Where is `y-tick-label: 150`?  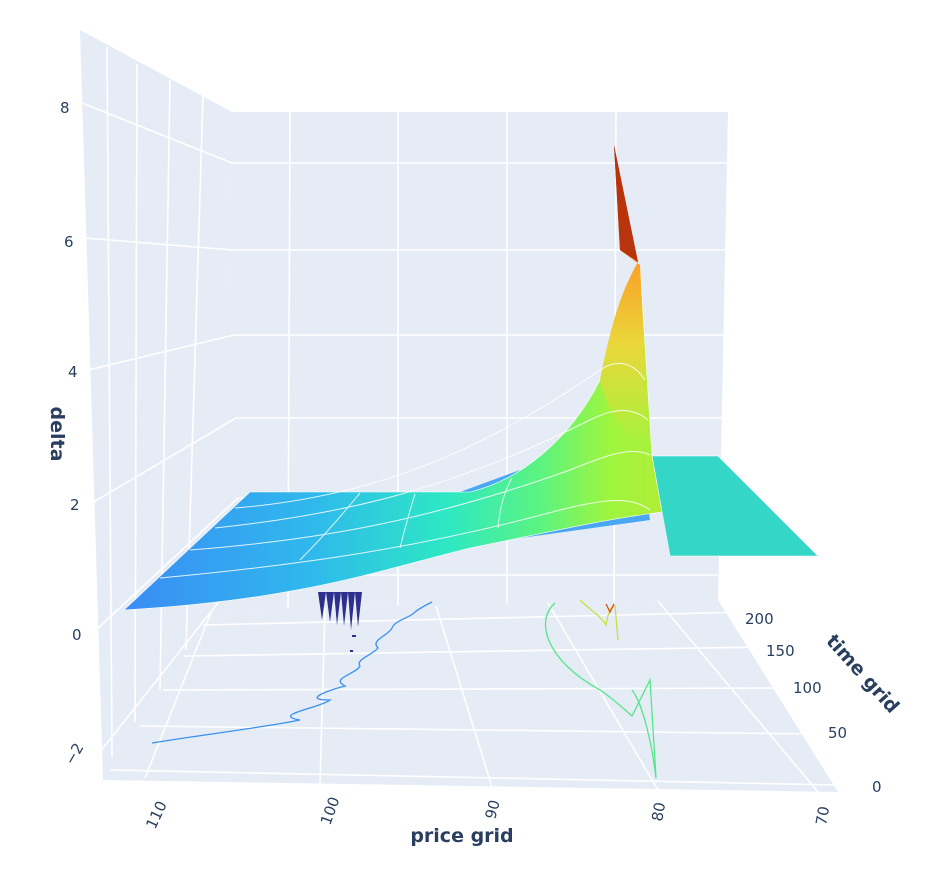 y-tick-label: 150 is located at coordinates (780, 651).